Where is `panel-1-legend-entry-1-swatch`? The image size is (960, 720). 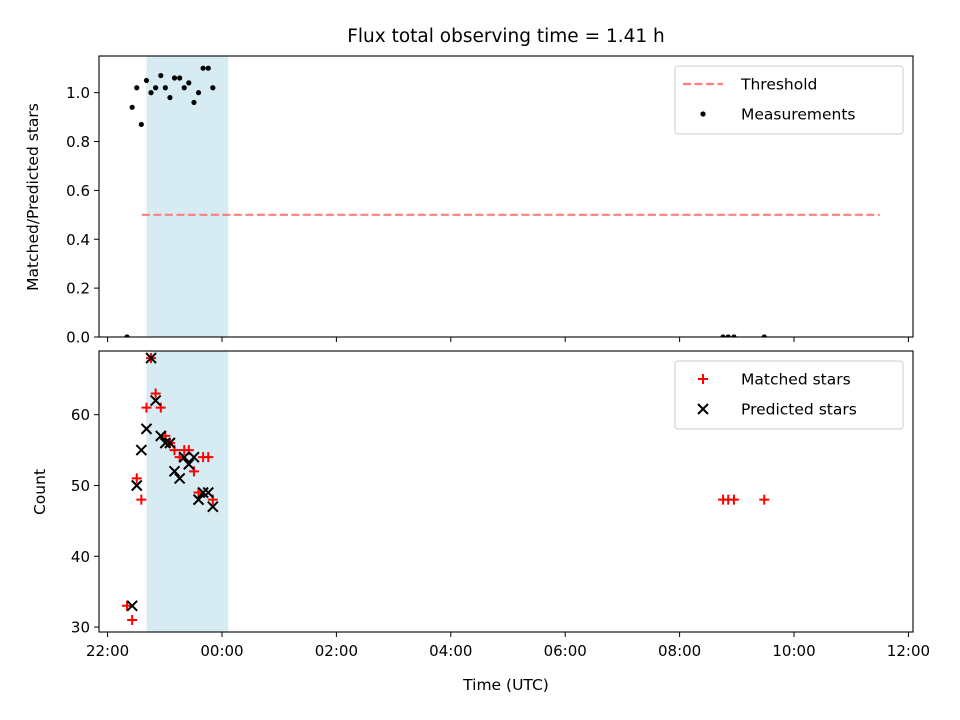 panel-1-legend-entry-1-swatch is located at coordinates (703, 409).